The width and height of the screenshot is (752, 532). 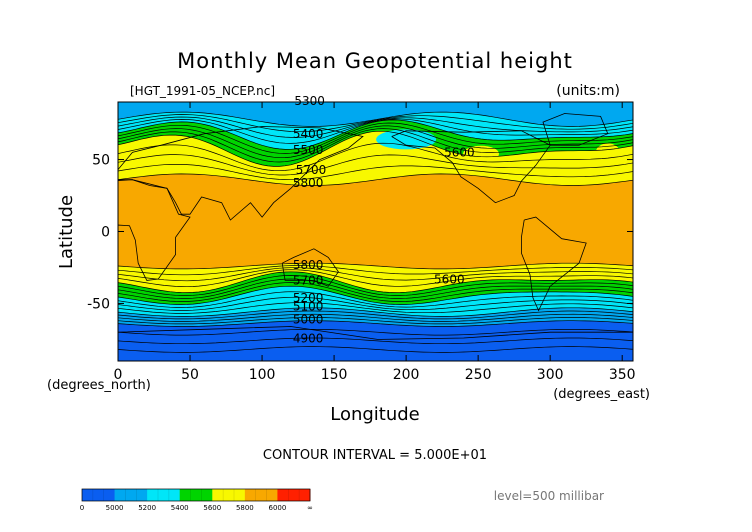 What do you see at coordinates (334, 375) in the screenshot?
I see `x-tick-label: 150` at bounding box center [334, 375].